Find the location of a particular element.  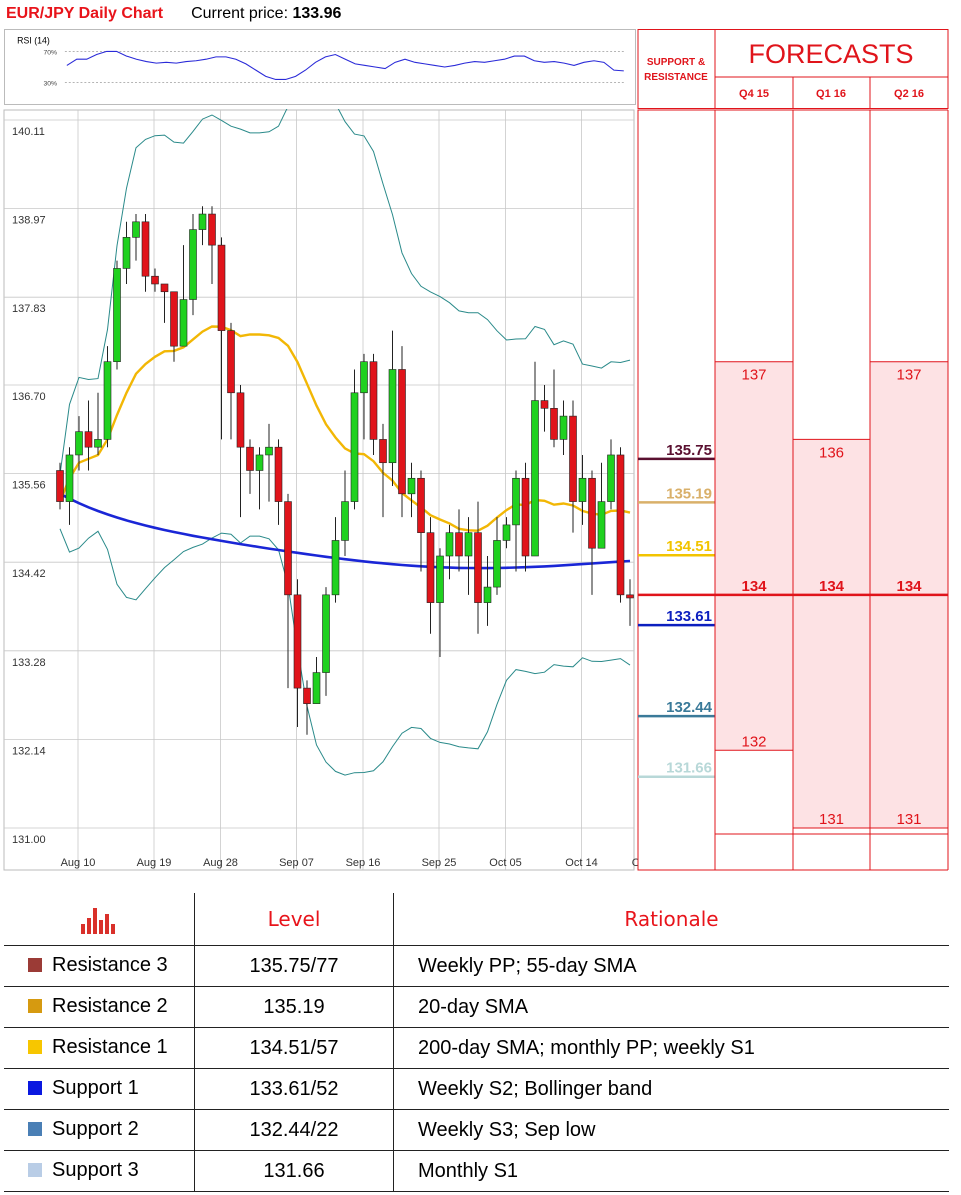

chart-title: EUR/JPY Daily Chart is located at coordinates (85, 13).